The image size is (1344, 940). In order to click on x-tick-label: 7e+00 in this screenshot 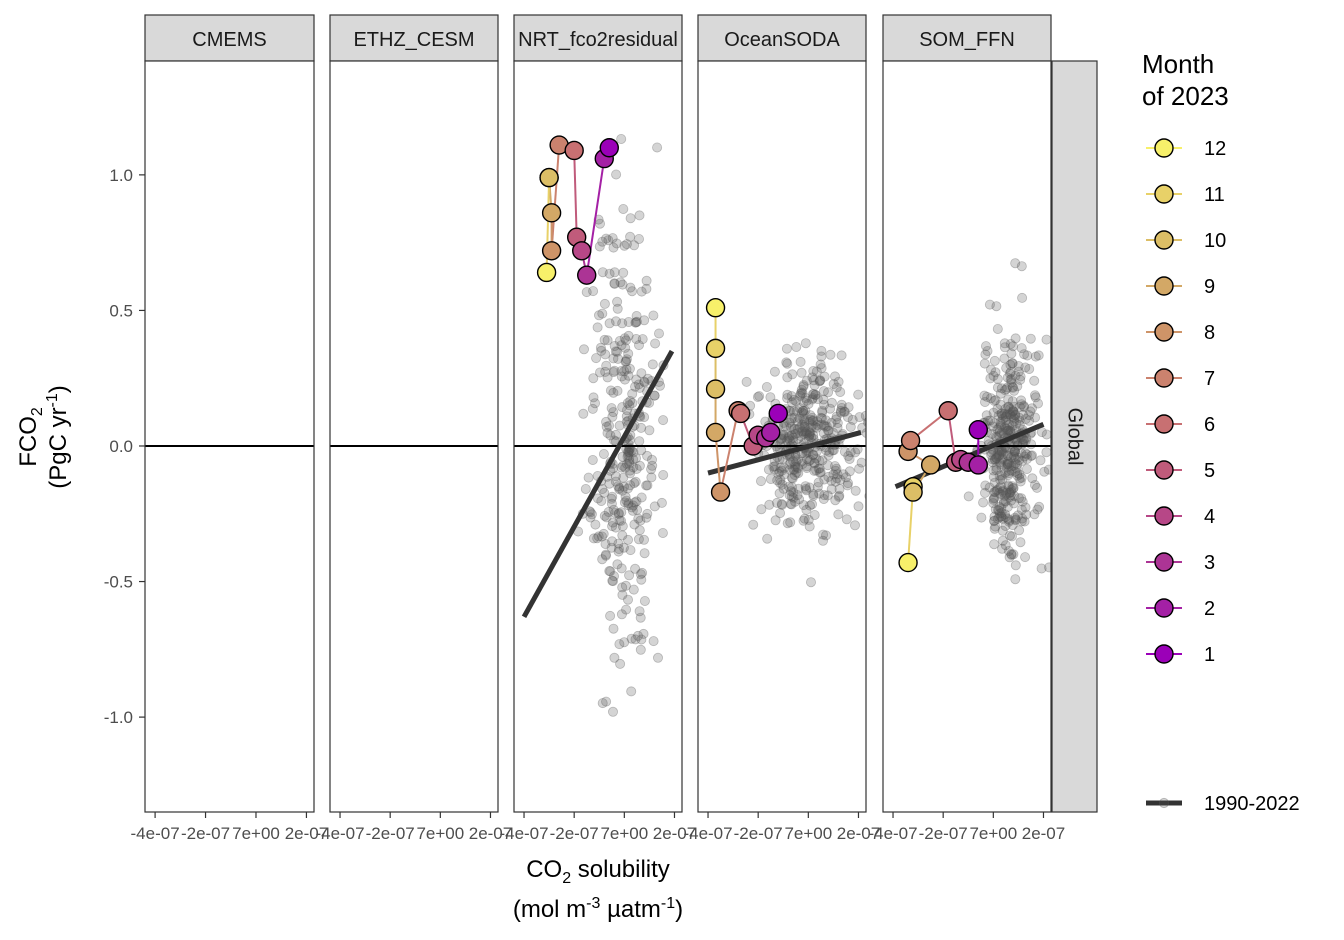, I will do `click(440, 833)`.